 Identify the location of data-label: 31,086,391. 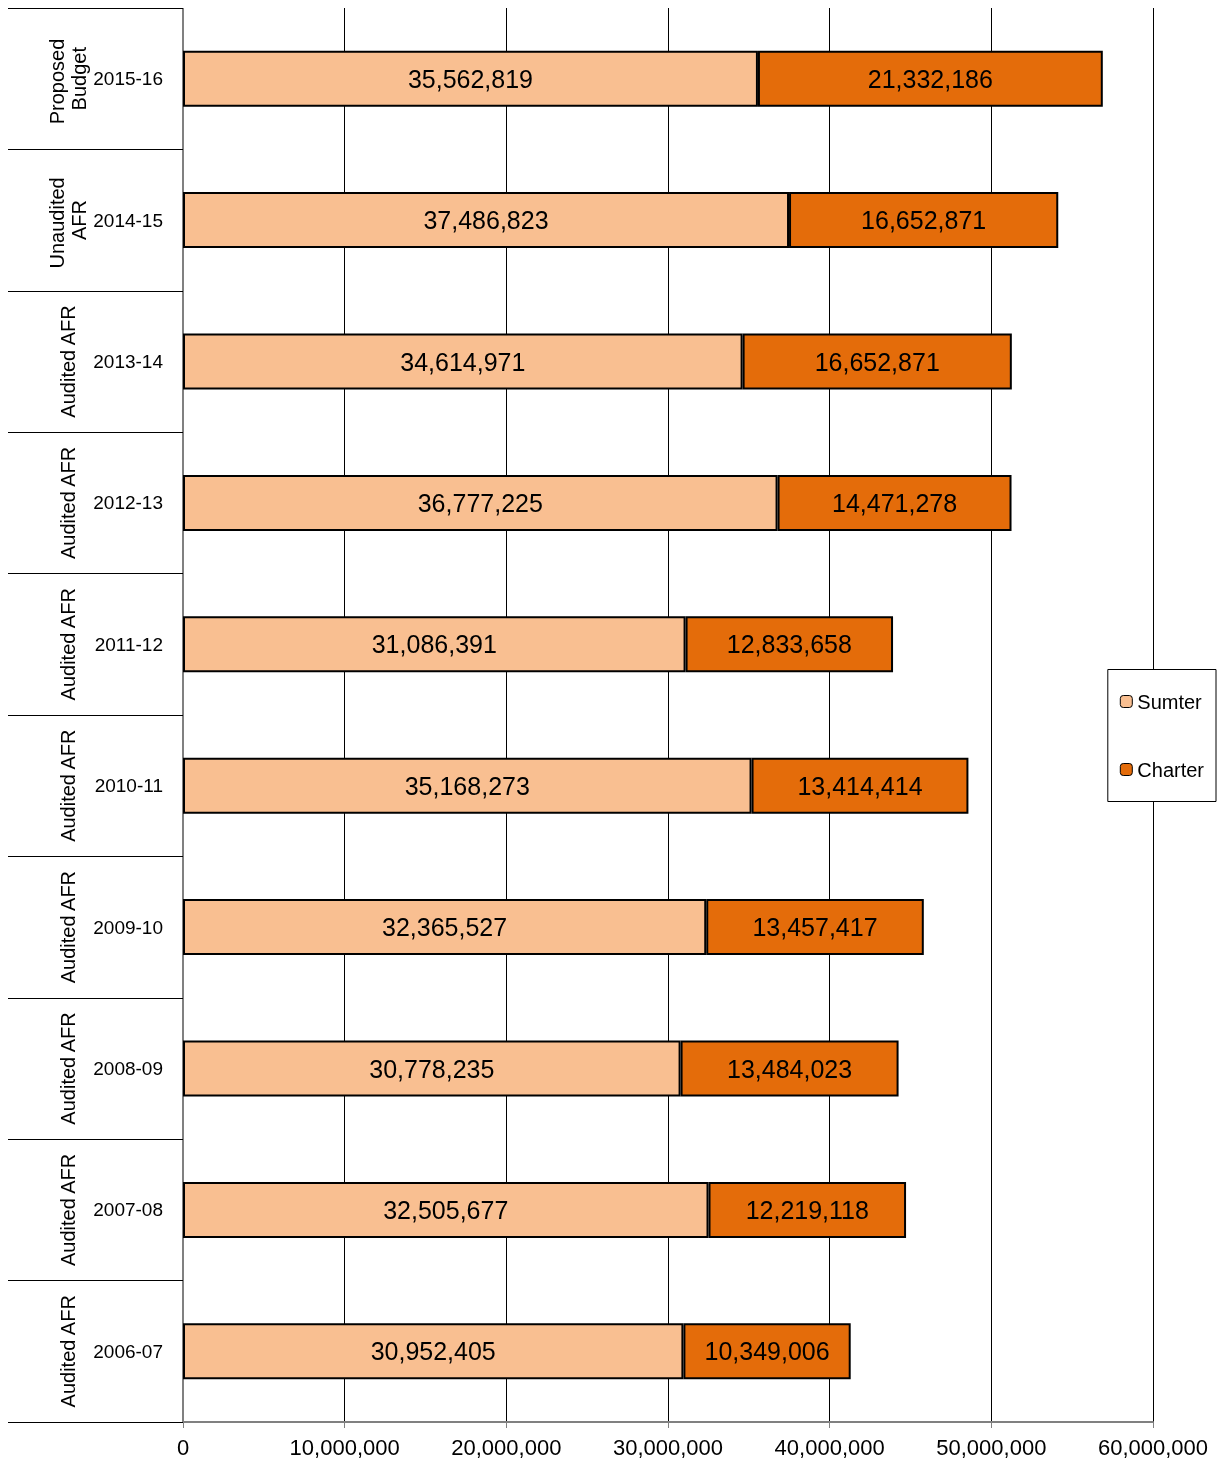
(434, 644).